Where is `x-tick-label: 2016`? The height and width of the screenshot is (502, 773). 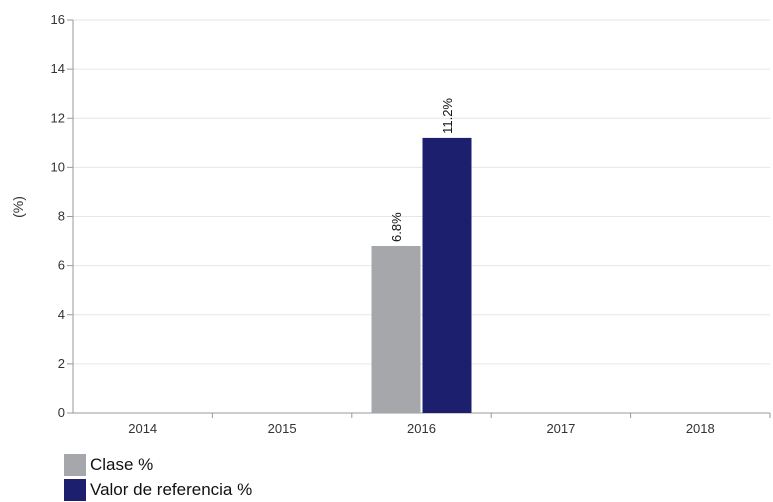
x-tick-label: 2016 is located at coordinates (421, 428).